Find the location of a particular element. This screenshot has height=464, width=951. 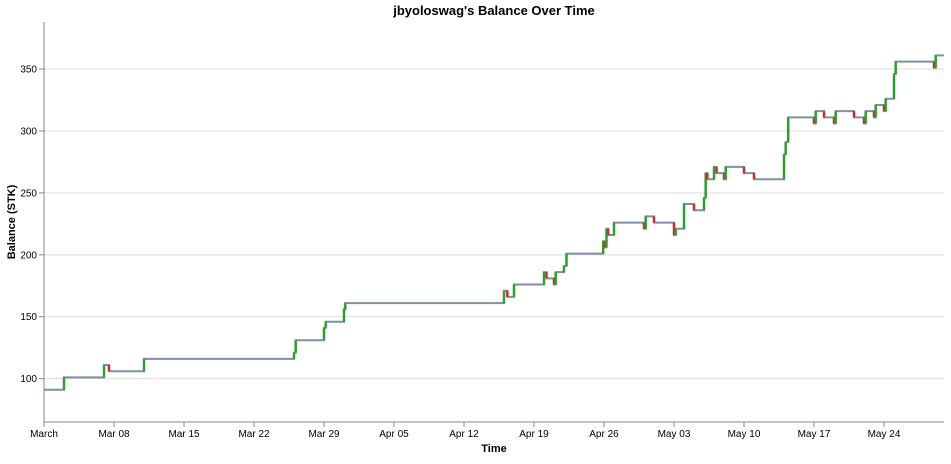

y-axis-title: Balance (STK) is located at coordinates (12, 221).